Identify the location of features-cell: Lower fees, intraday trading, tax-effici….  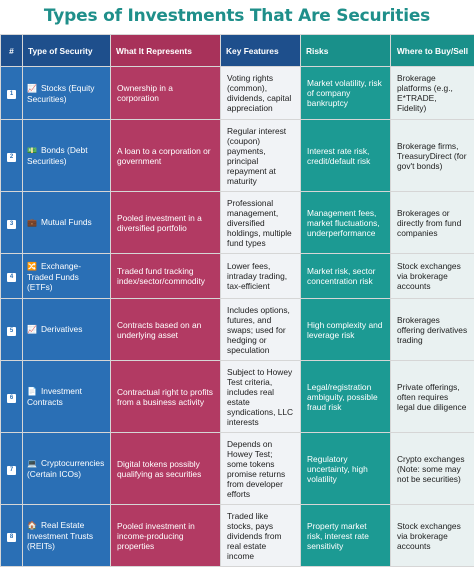
(260, 276).